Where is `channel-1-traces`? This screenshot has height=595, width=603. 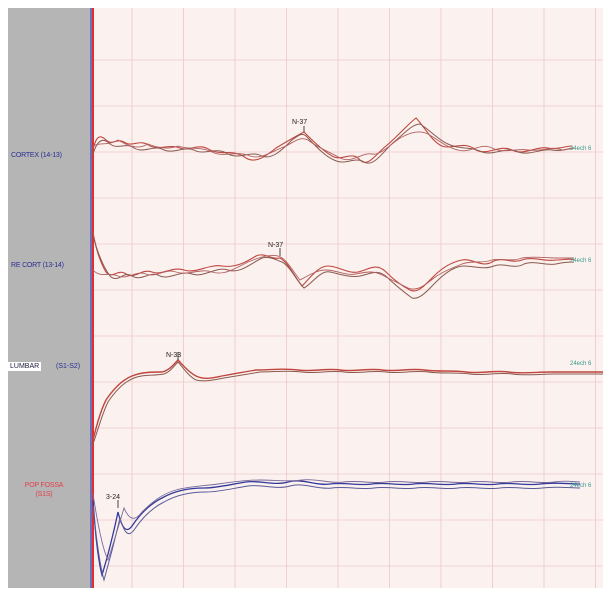
channel-1-traces is located at coordinates (333, 140).